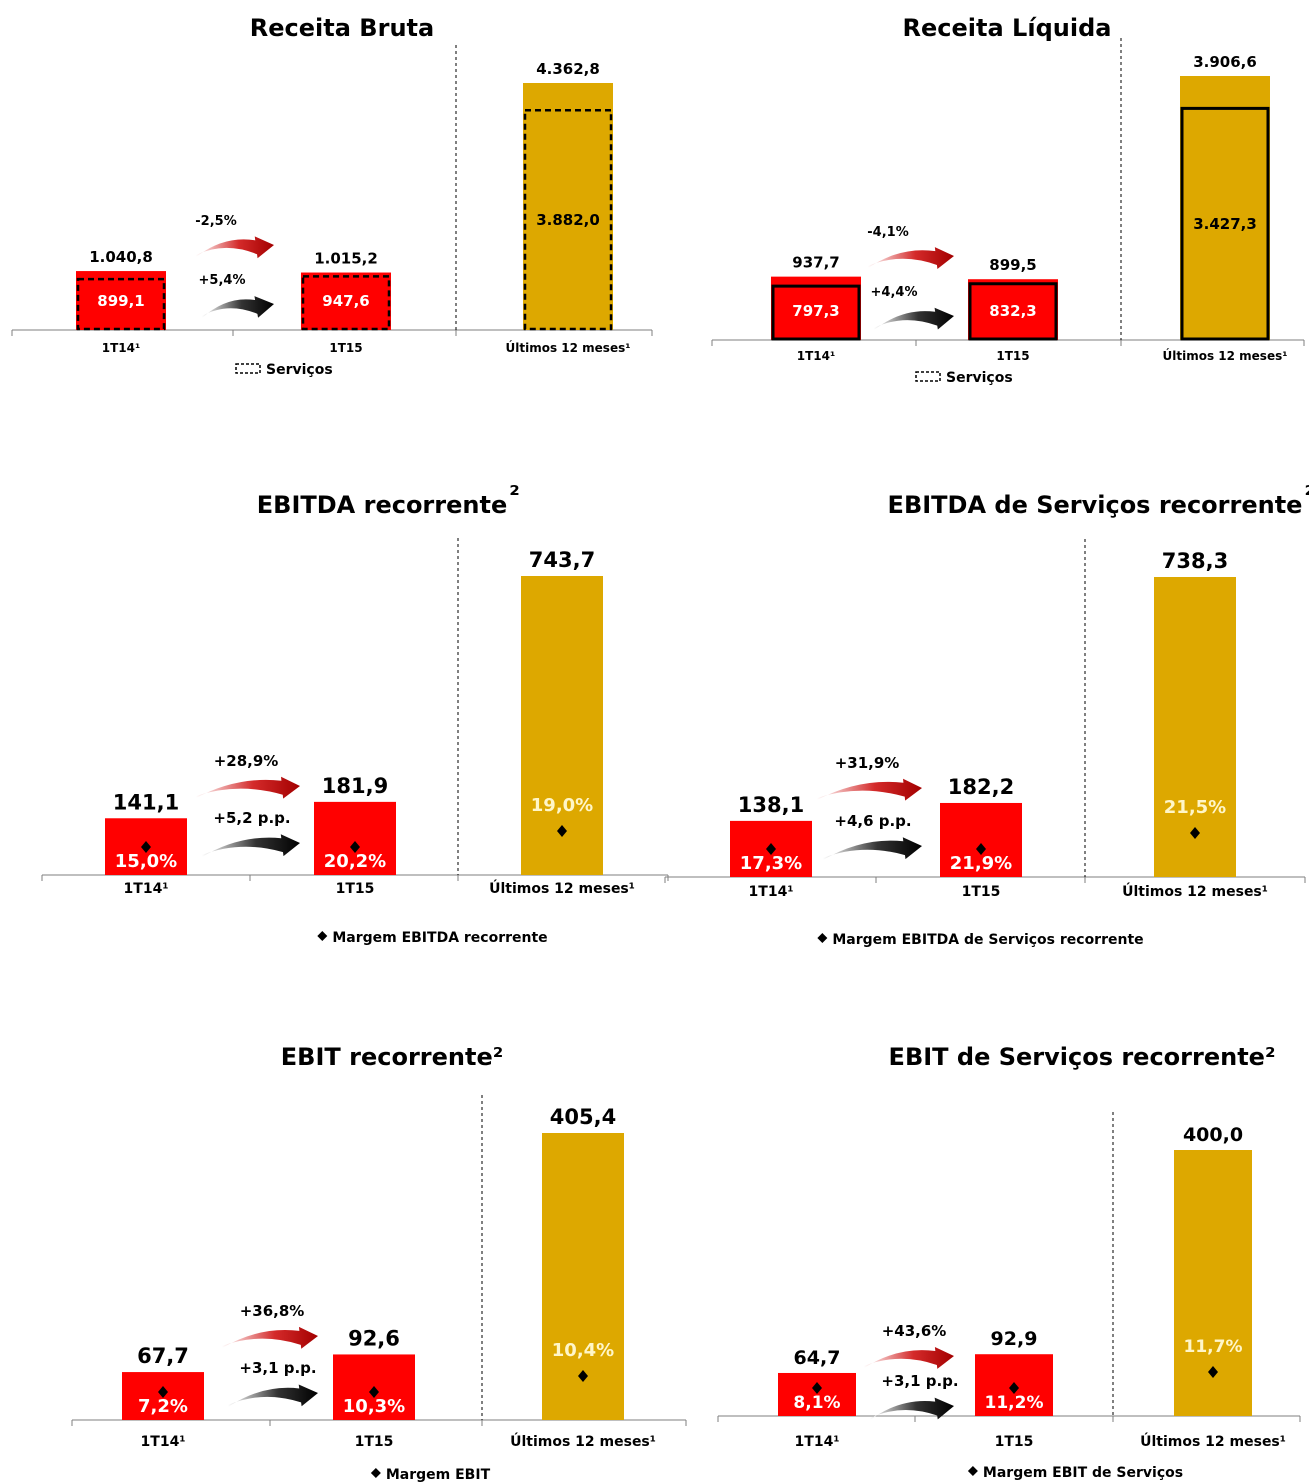 This screenshot has width=1309, height=1484. I want to click on bar-value-label: 182,2, so click(981, 787).